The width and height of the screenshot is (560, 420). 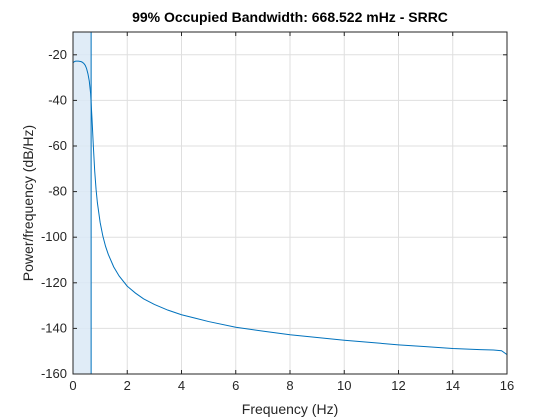 I want to click on y-tick-label: -160, so click(x=54, y=373).